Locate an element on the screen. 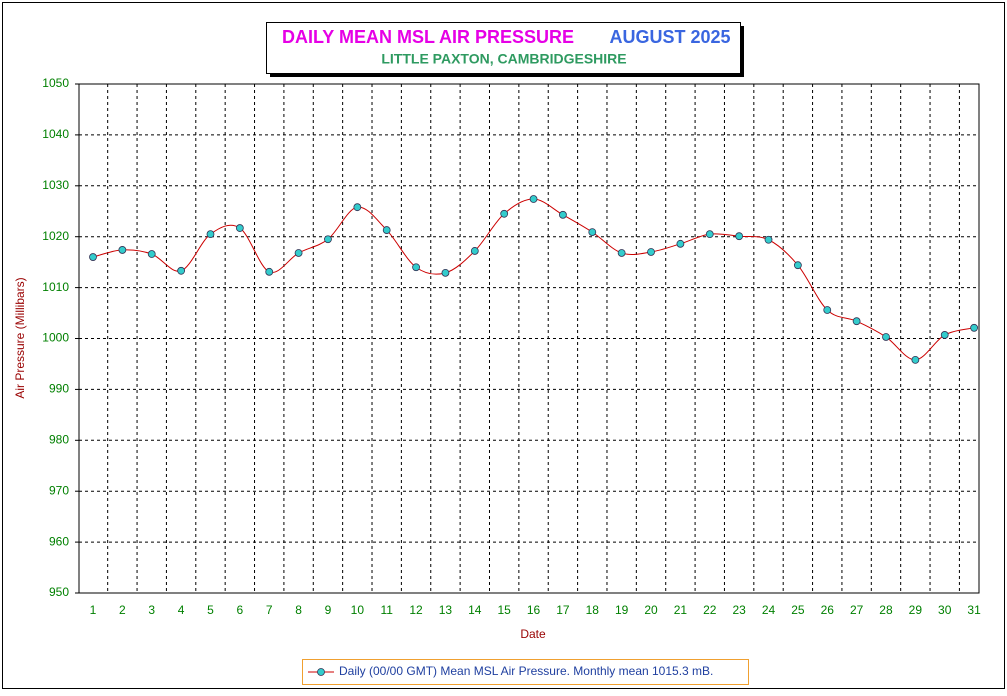  legend is located at coordinates (525, 672).